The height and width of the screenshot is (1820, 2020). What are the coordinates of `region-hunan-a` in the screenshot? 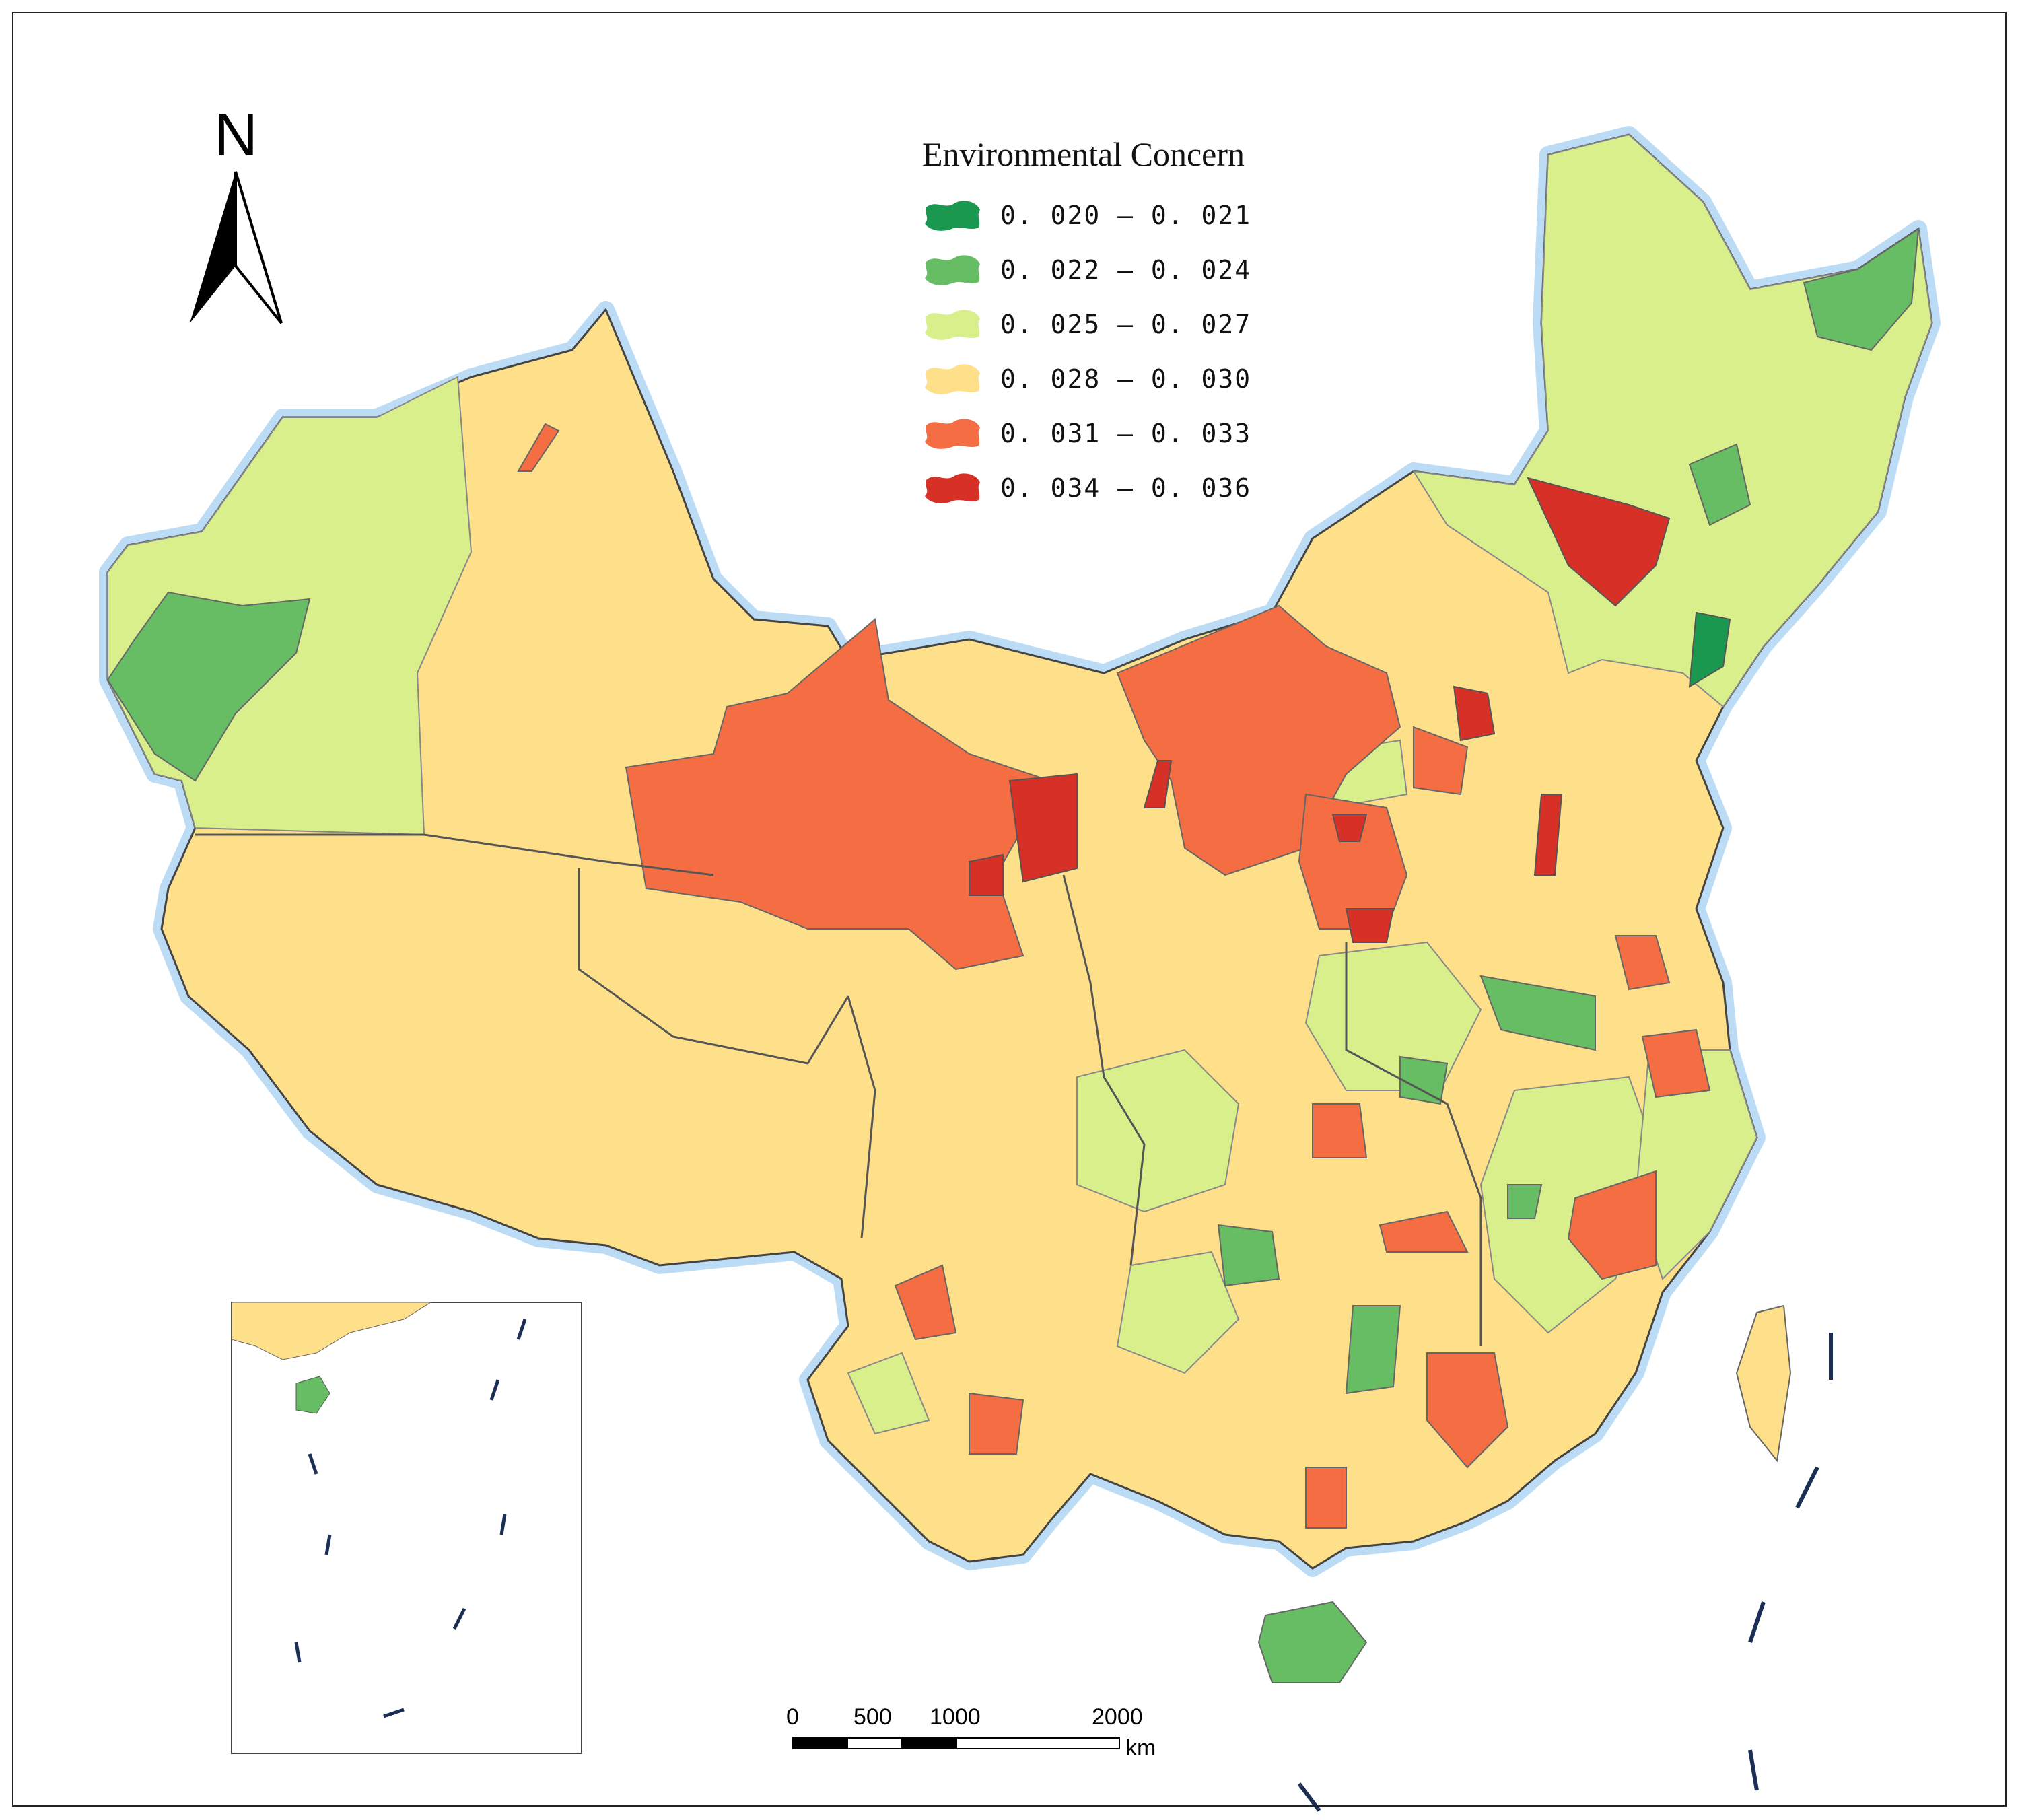 It's located at (1373, 1350).